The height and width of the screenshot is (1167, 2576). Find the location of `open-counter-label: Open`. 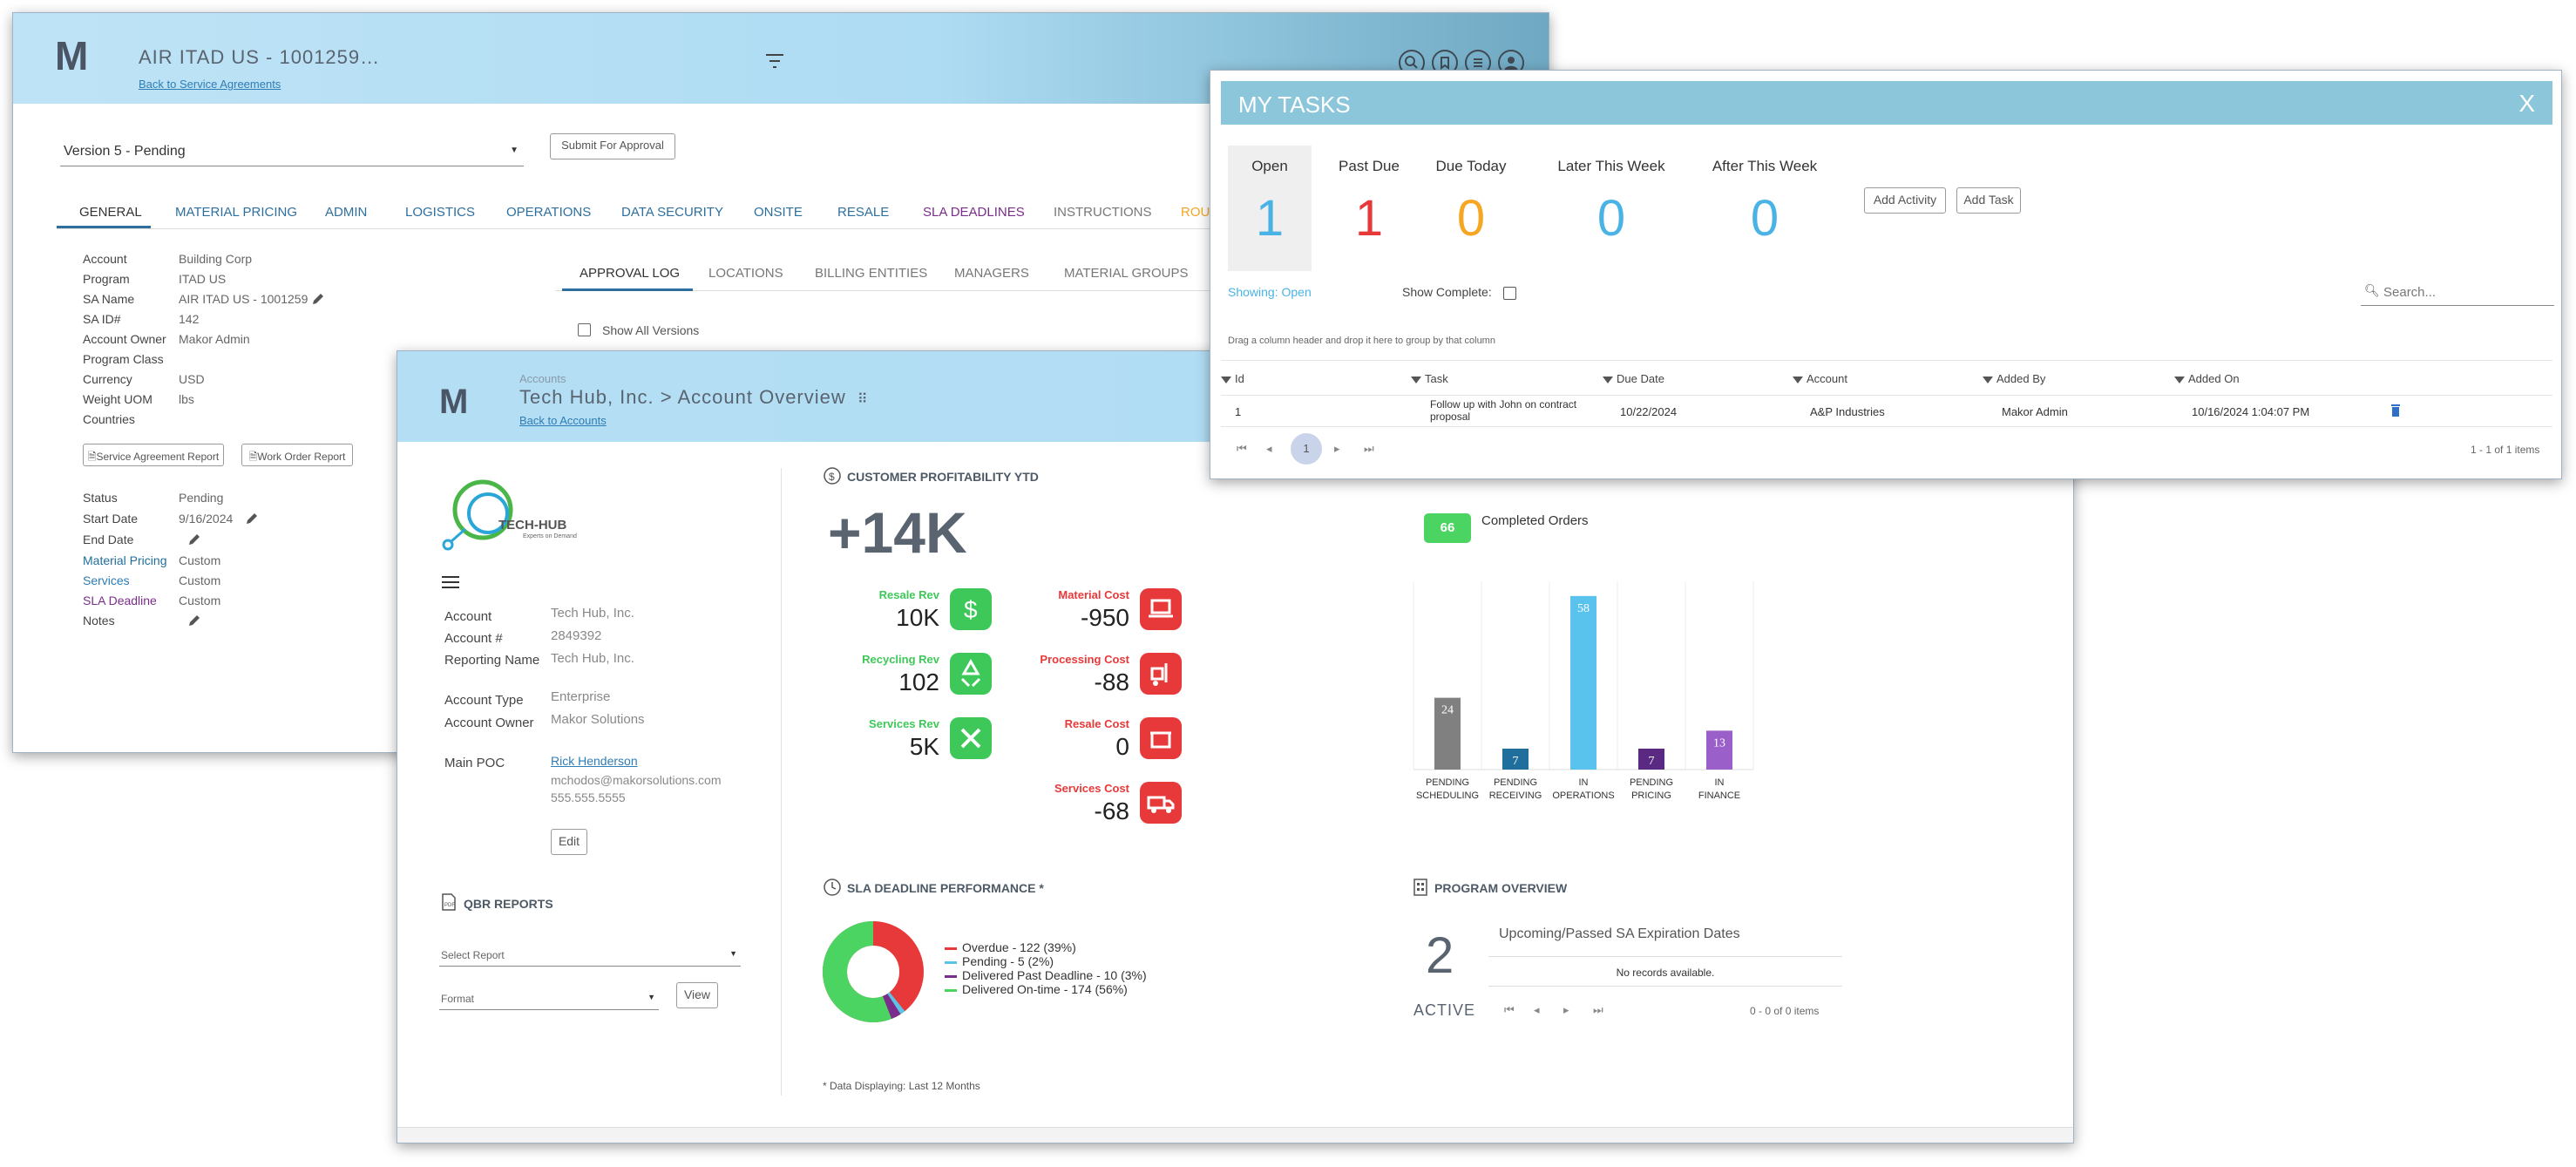

open-counter-label: Open is located at coordinates (1269, 166).